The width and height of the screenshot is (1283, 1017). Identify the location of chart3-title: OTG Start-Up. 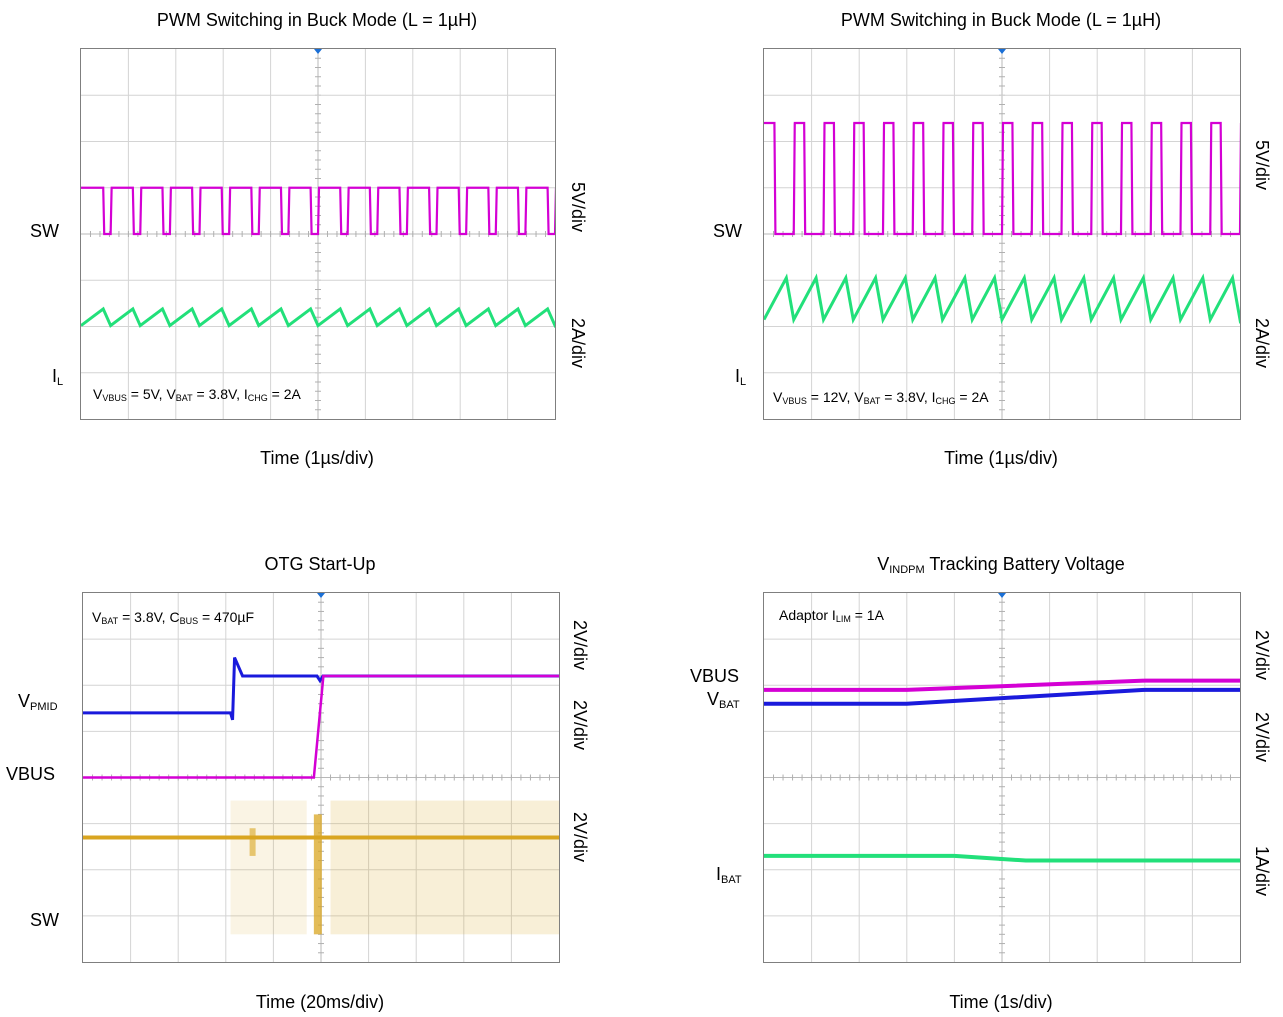
(320, 564).